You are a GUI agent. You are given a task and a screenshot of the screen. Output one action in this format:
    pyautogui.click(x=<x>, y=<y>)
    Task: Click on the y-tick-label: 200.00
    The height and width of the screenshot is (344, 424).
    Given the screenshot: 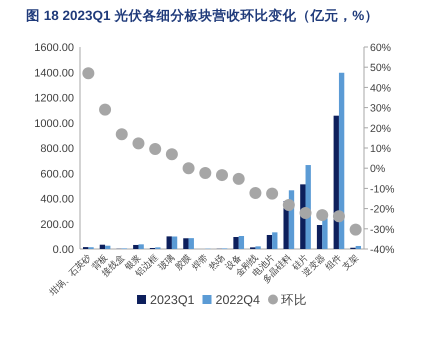 What is the action you would take?
    pyautogui.click(x=57, y=224)
    